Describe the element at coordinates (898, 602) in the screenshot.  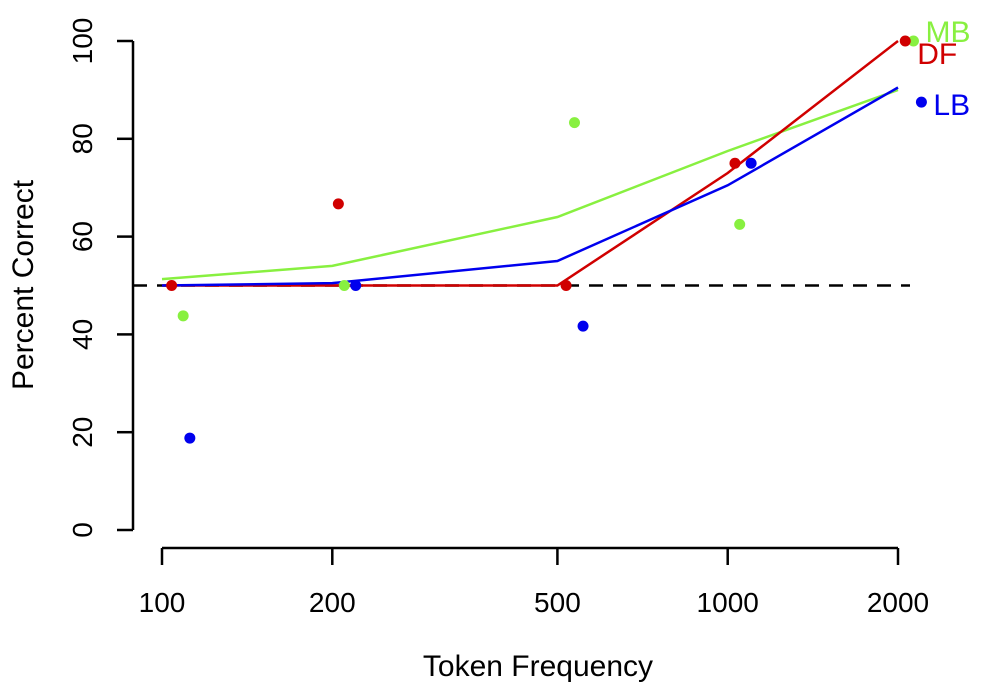
I see `x-tick-label: 2000` at that location.